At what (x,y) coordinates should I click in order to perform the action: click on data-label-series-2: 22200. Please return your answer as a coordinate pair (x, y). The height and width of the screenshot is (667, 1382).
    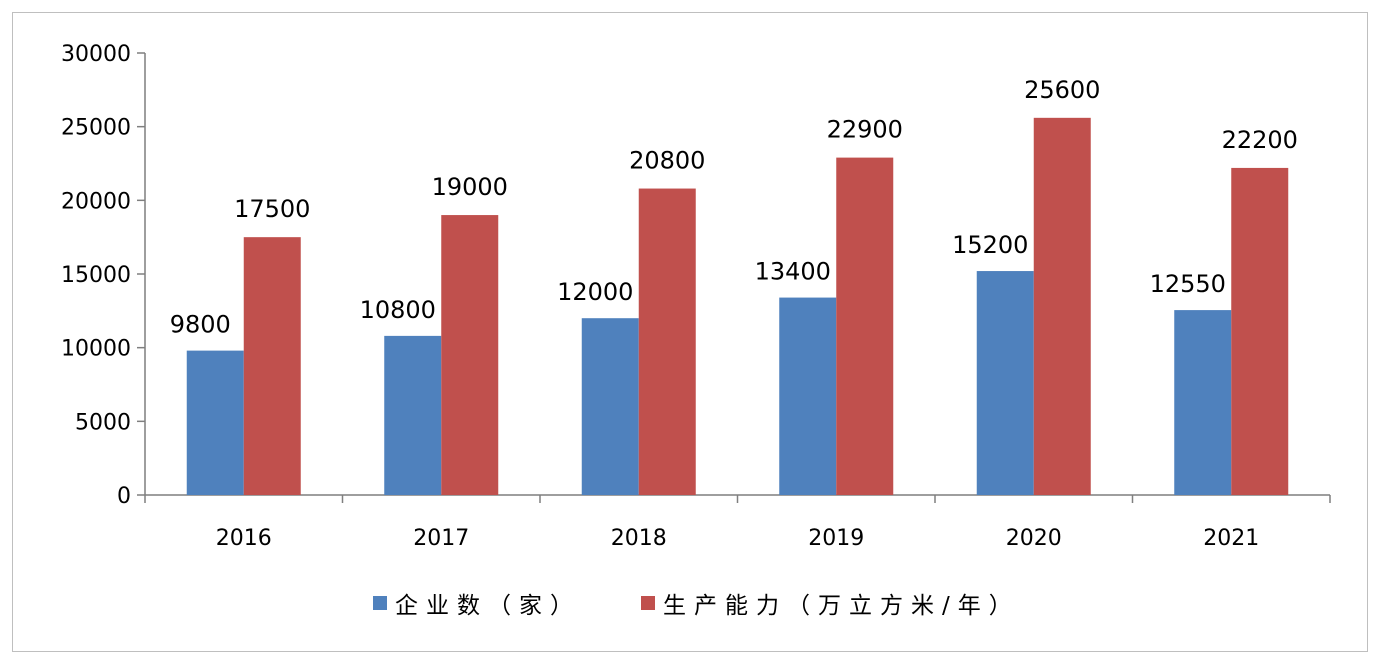
    Looking at the image, I should click on (1260, 140).